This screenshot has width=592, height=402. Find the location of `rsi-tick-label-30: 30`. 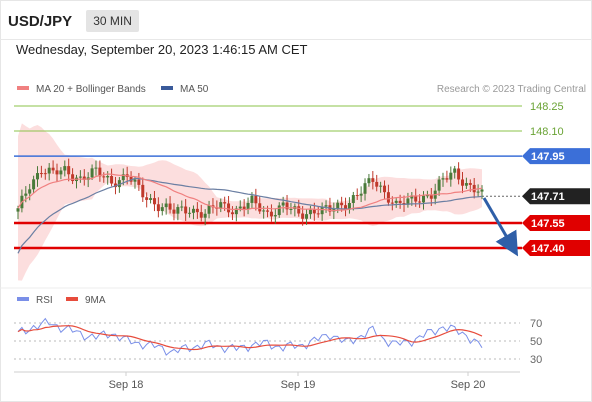

rsi-tick-label-30: 30 is located at coordinates (536, 360).